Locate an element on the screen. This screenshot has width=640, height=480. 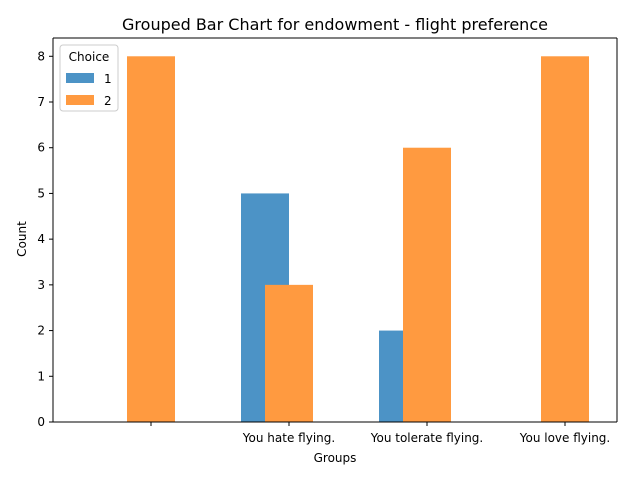
y-tick-label-8: 8 is located at coordinates (41, 56).